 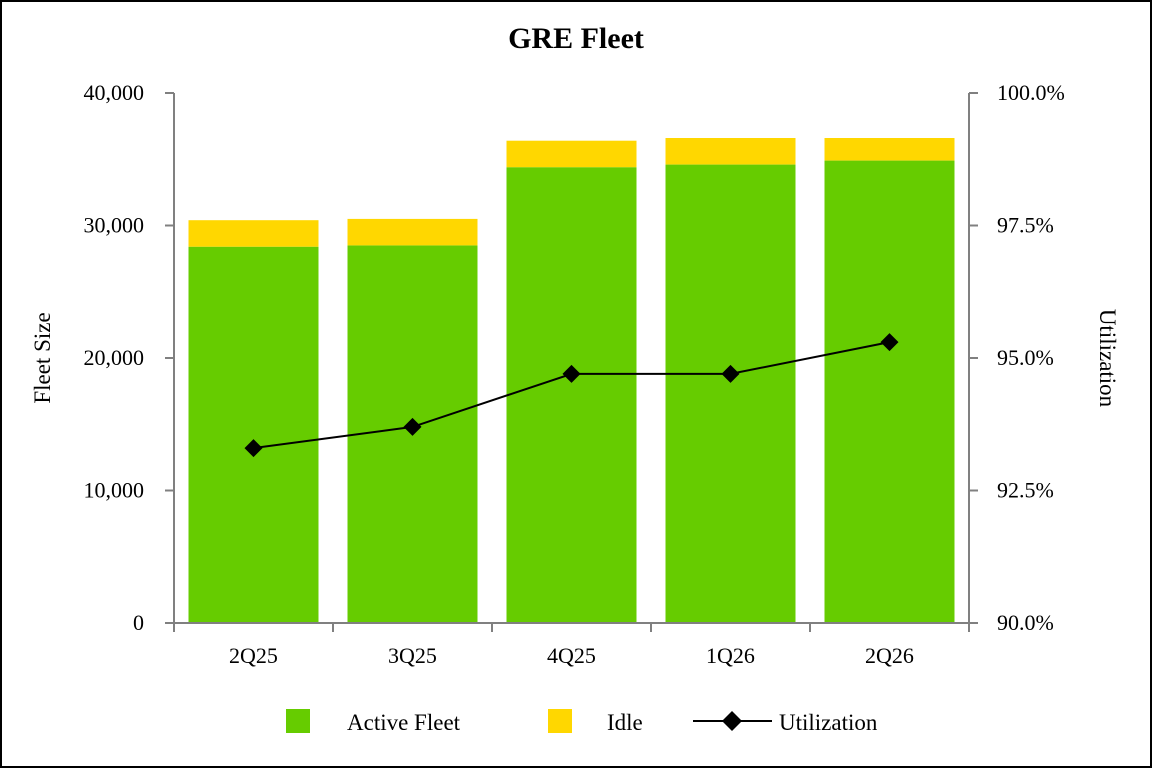 I want to click on x-tick-label: 2Q25, so click(x=253, y=655).